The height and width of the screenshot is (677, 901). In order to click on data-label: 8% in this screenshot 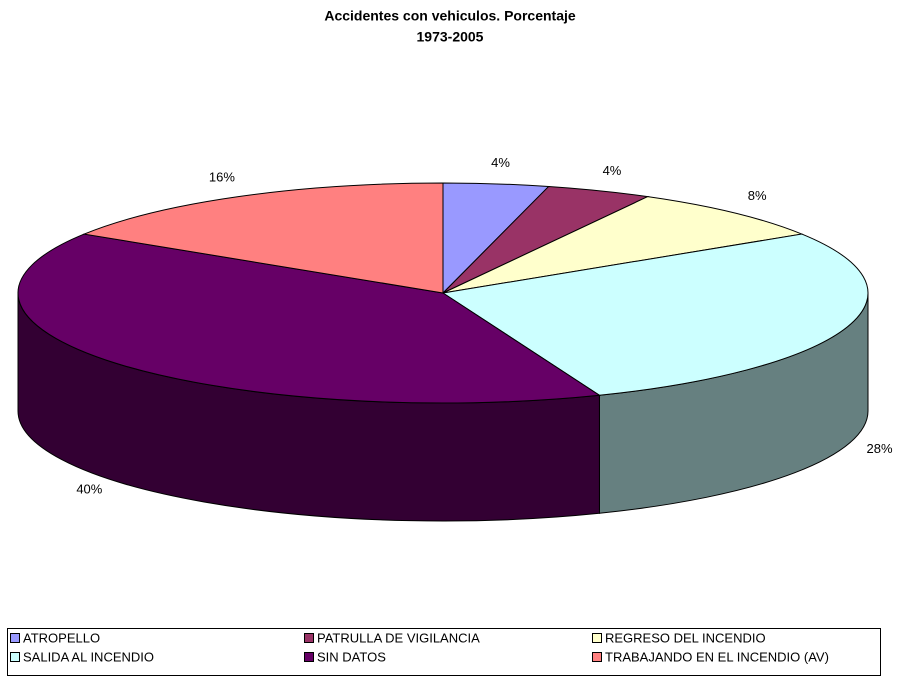, I will do `click(757, 195)`.